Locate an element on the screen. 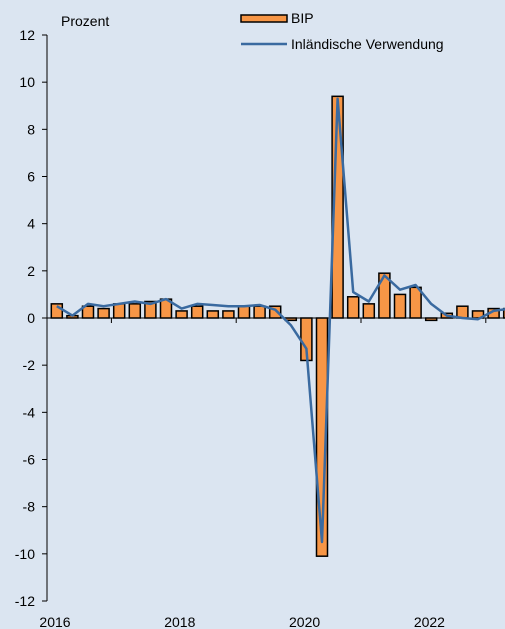 The height and width of the screenshot is (629, 505). y-tick-label: 0 is located at coordinates (31, 318).